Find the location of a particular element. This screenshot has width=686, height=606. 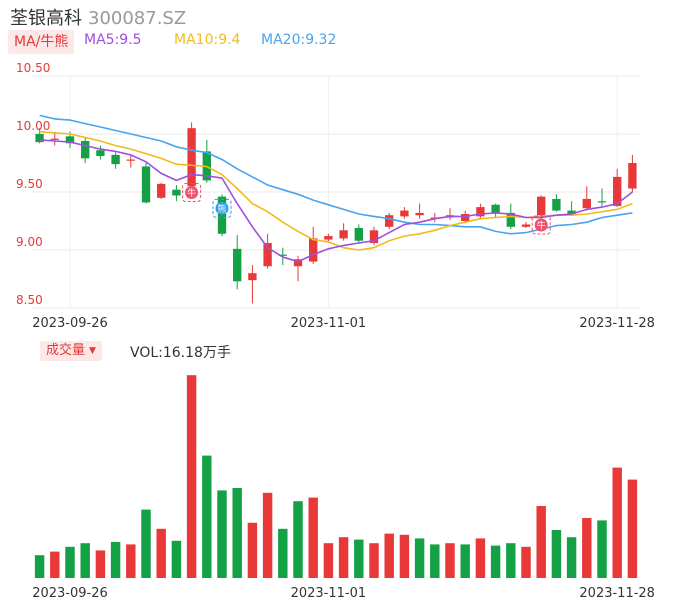

y-tick-label: 10.00 is located at coordinates (33, 126).